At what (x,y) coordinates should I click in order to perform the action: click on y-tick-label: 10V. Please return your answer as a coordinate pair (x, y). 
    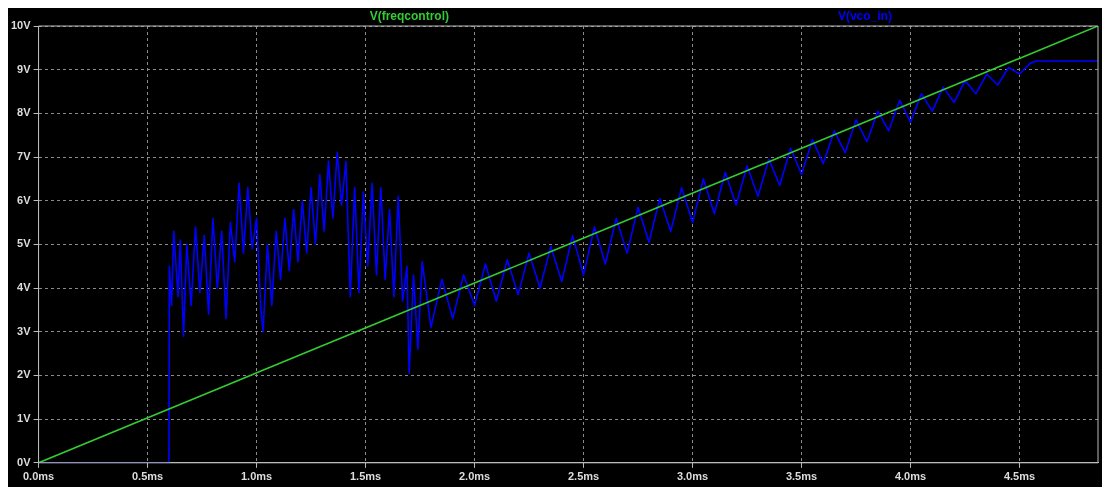
    Looking at the image, I should click on (21, 25).